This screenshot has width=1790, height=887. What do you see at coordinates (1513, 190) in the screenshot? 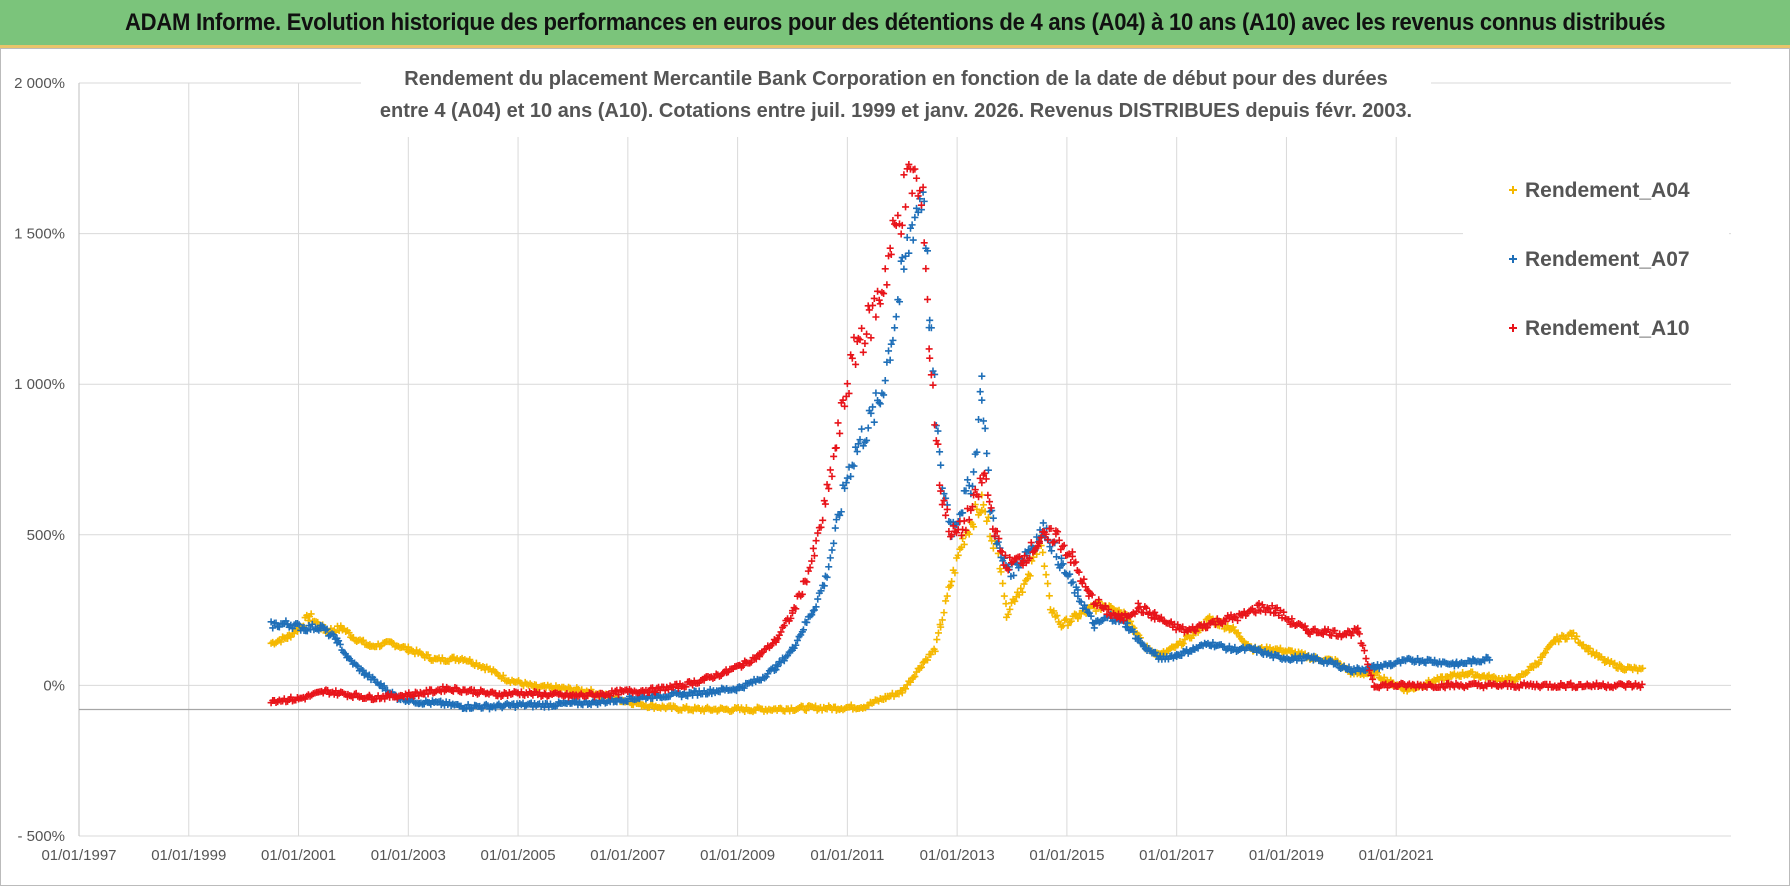
I see `legend-marker` at bounding box center [1513, 190].